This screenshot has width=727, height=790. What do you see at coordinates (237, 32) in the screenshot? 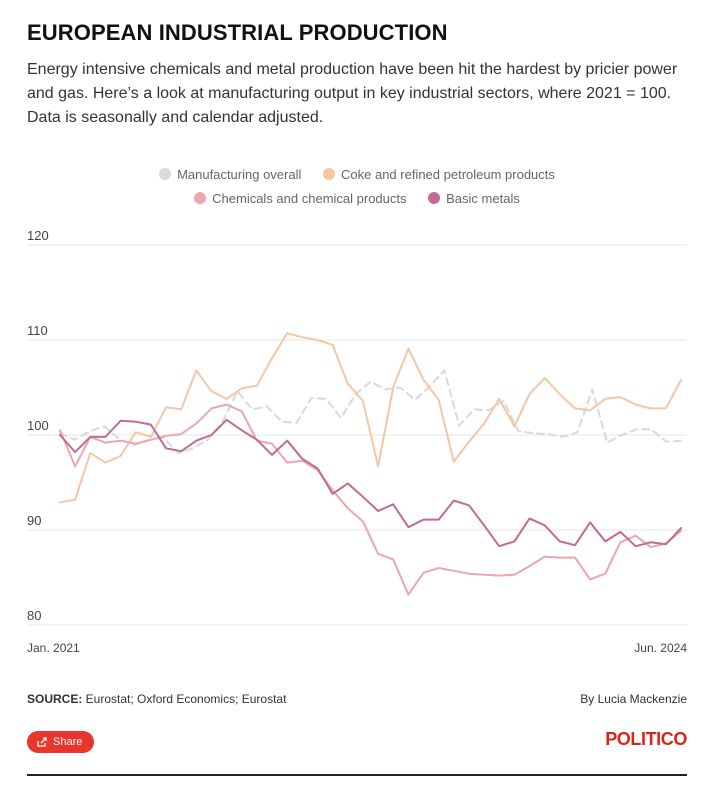
I see `chart-title: EUROPEAN INDUSTRIAL PRODUCTION` at bounding box center [237, 32].